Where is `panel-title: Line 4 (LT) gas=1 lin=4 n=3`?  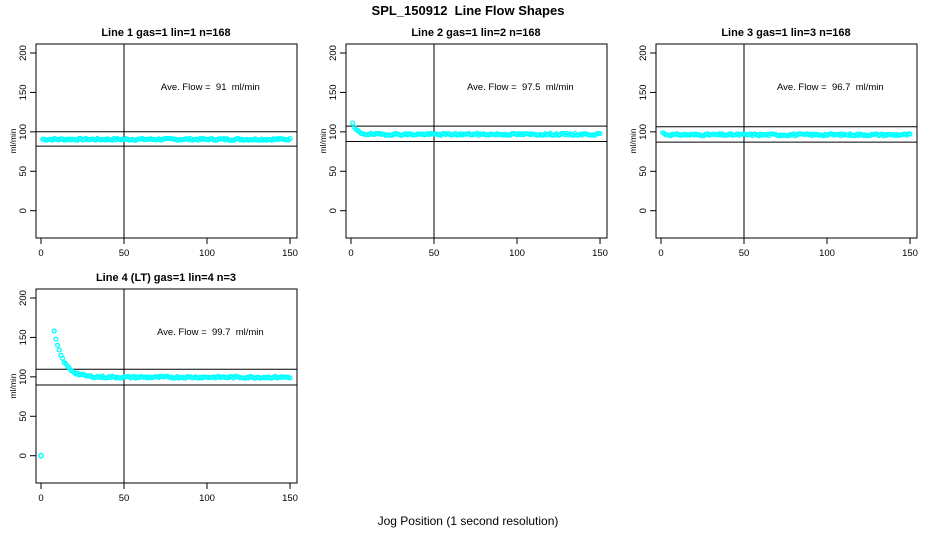 panel-title: Line 4 (LT) gas=1 lin=4 n=3 is located at coordinates (166, 278).